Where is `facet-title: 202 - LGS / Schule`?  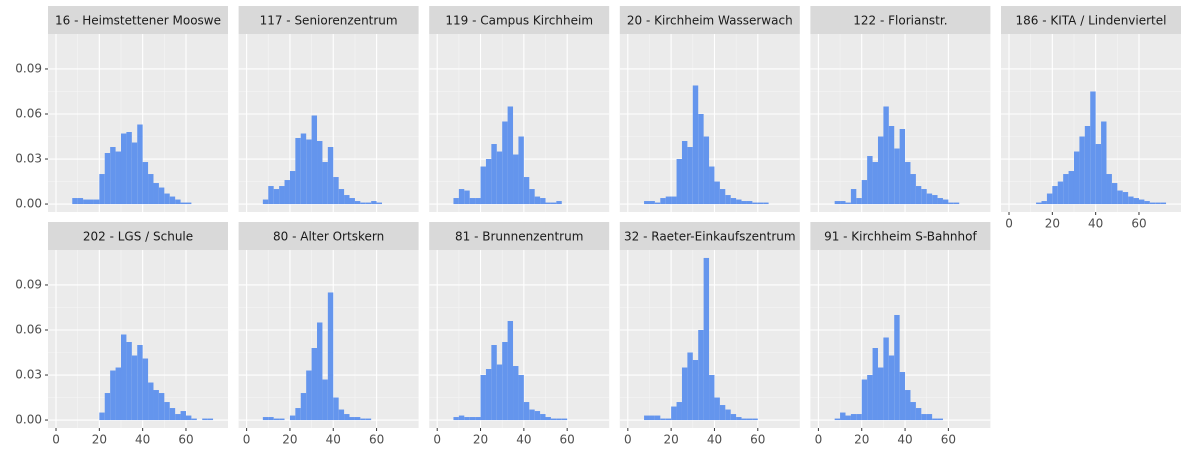
facet-title: 202 - LGS / Schule is located at coordinates (138, 237).